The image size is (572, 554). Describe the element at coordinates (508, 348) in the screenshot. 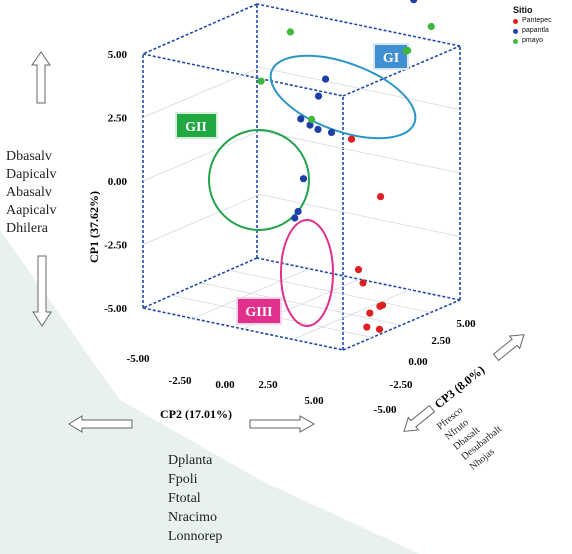

I see `cp3-arrow-upper` at that location.